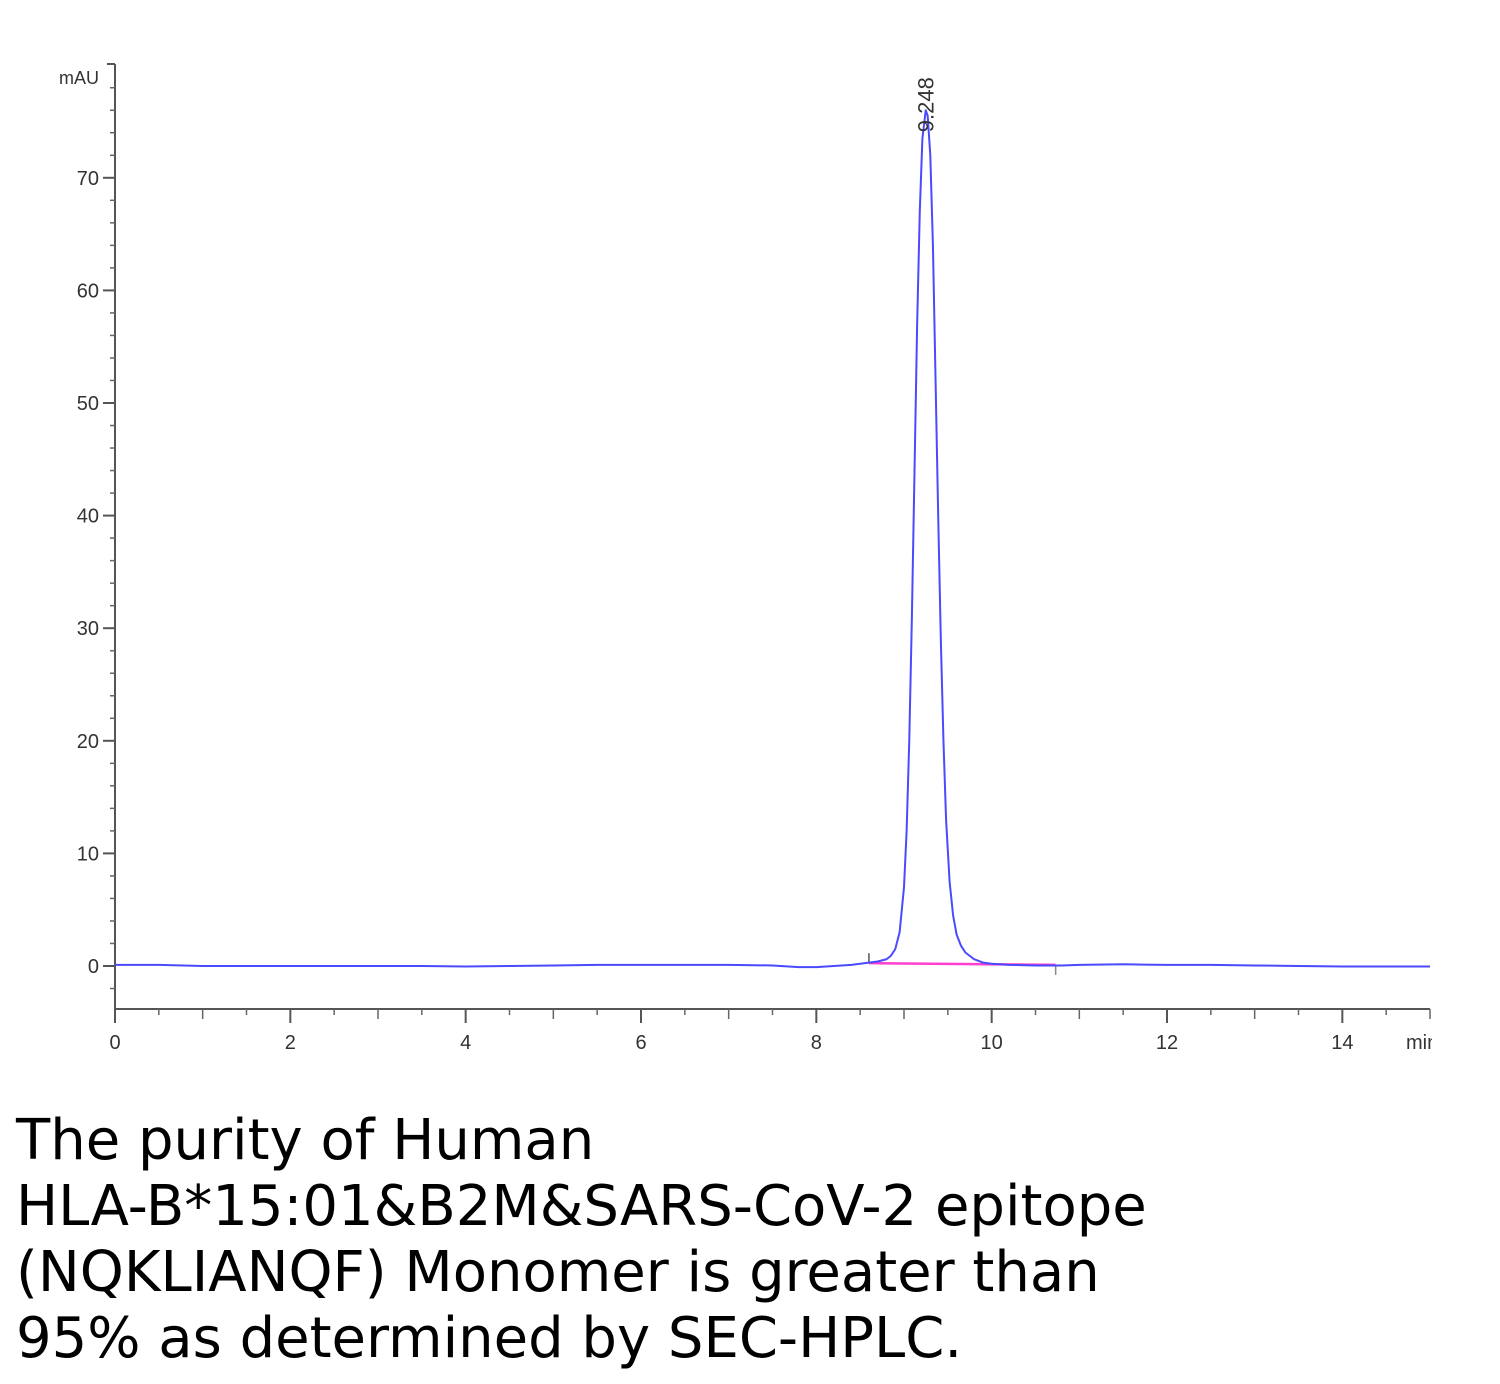  What do you see at coordinates (290, 1043) in the screenshot?
I see `x-tick-label: 2` at bounding box center [290, 1043].